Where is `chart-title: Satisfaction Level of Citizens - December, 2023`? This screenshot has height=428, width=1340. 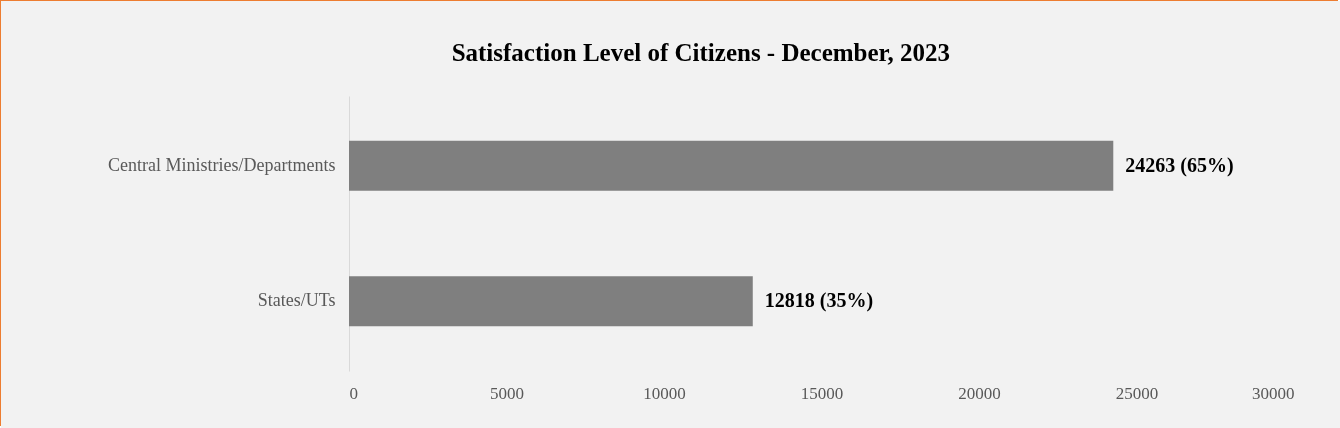
chart-title: Satisfaction Level of Citizens - December, 2023 is located at coordinates (700, 52).